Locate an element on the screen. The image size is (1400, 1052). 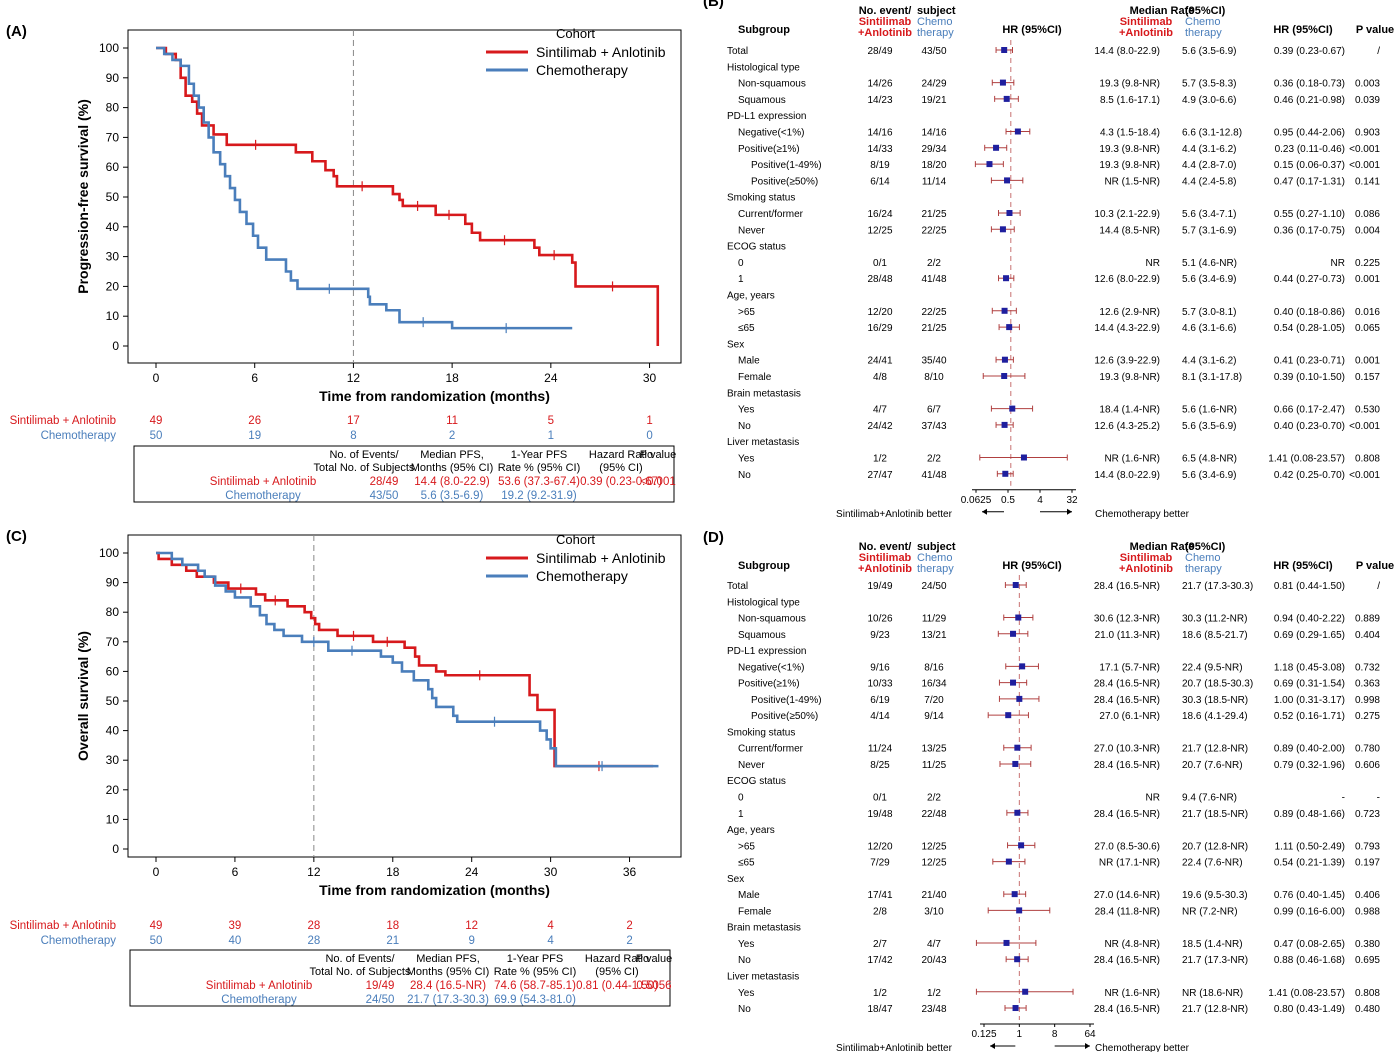
forest-row-label: Sex is located at coordinates (735, 879).